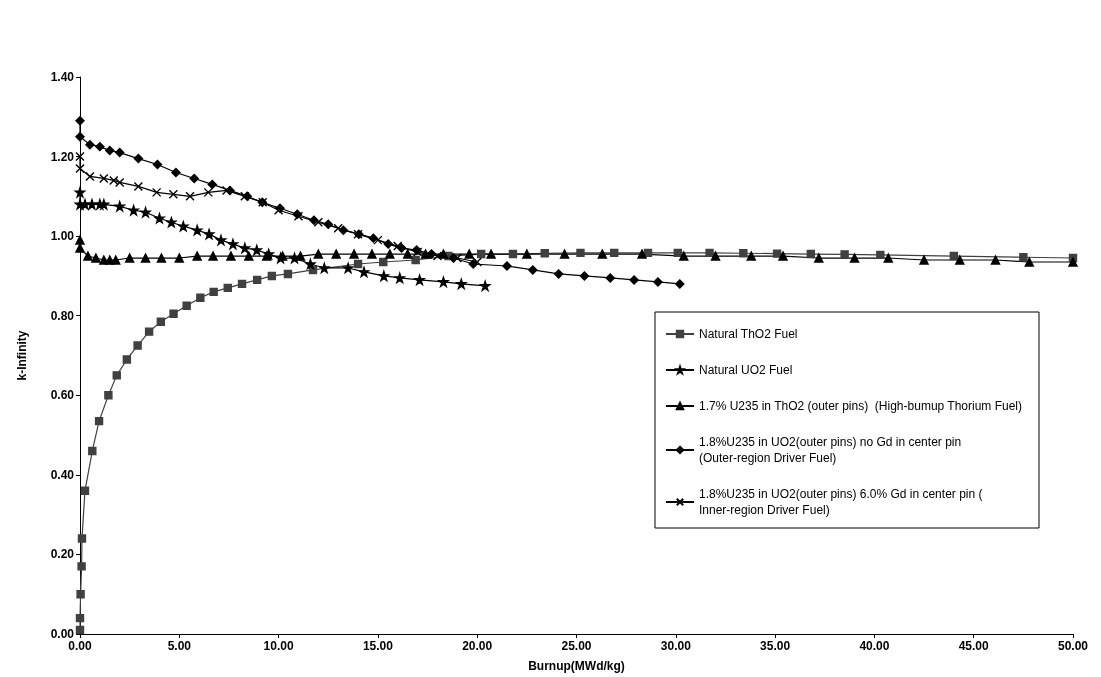  Describe the element at coordinates (576, 646) in the screenshot. I see `x-tick-label: 25.00` at that location.